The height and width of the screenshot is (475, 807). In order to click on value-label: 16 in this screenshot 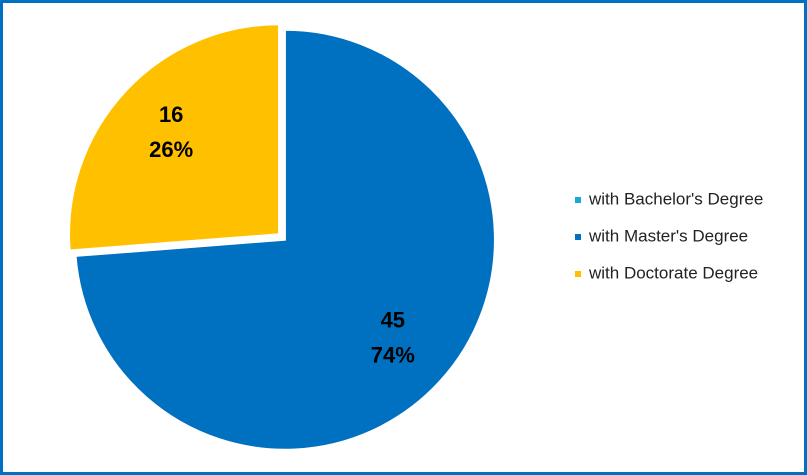, I will do `click(171, 114)`.